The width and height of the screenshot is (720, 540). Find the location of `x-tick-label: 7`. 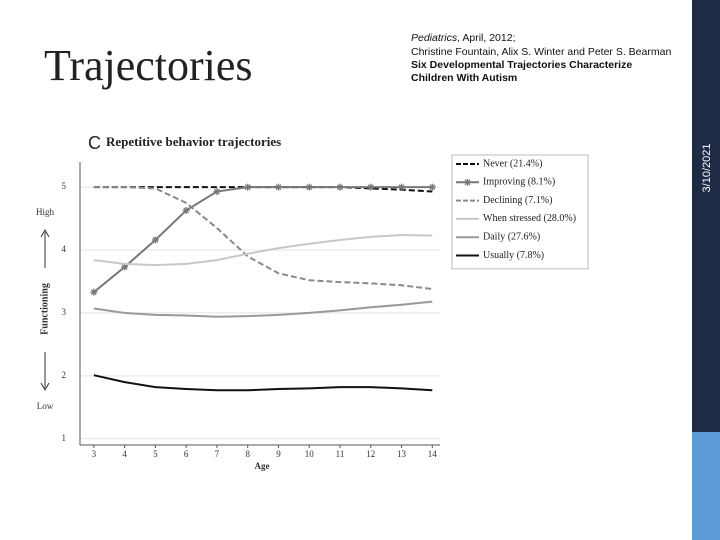

x-tick-label: 7 is located at coordinates (217, 454).